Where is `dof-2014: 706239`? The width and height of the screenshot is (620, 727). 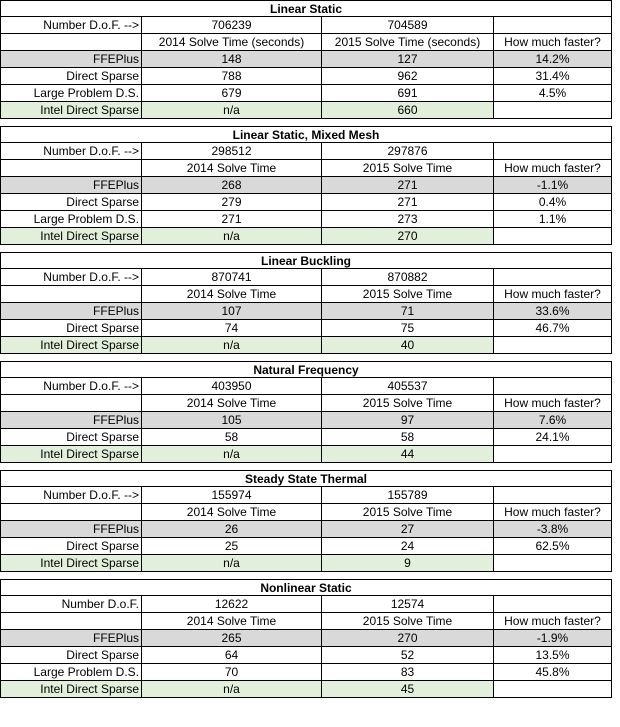 dof-2014: 706239 is located at coordinates (232, 25).